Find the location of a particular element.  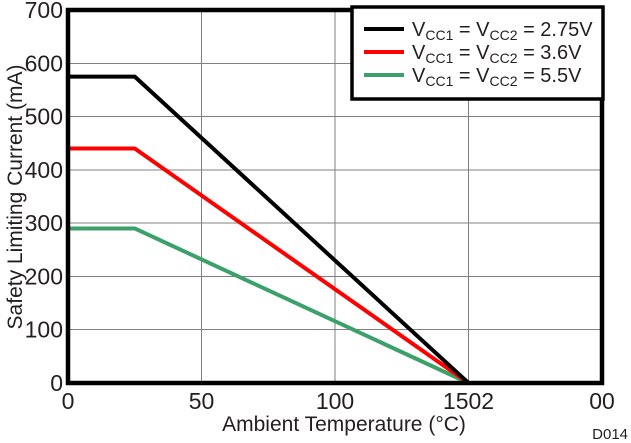

legend-entry-label: VCC1 = VCC2 = 3.6V is located at coordinates (497, 54).